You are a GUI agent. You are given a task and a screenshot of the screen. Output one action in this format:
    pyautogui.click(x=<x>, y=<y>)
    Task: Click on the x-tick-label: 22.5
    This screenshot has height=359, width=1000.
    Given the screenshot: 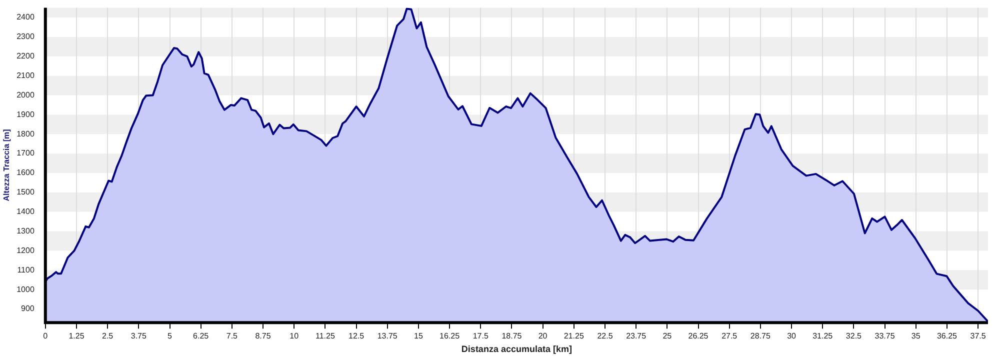 What is the action you would take?
    pyautogui.click(x=605, y=336)
    